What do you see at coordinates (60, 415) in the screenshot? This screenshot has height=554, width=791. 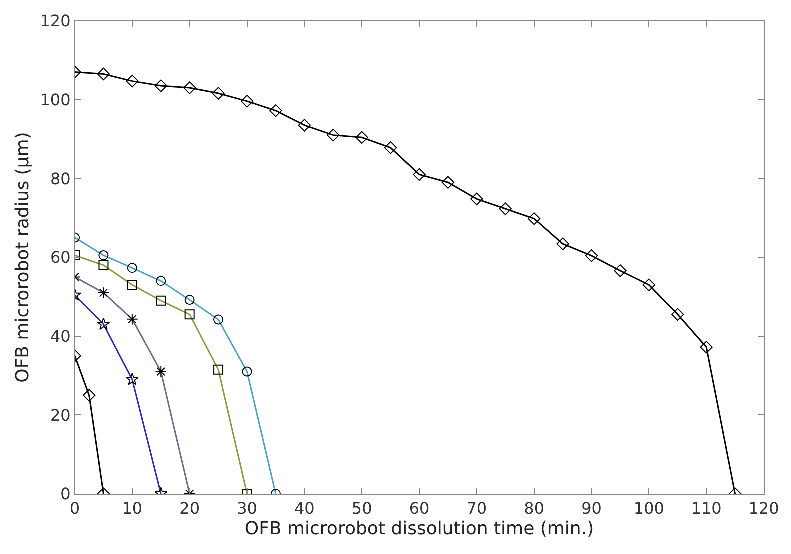 I see `y-tick-label: 20` at bounding box center [60, 415].